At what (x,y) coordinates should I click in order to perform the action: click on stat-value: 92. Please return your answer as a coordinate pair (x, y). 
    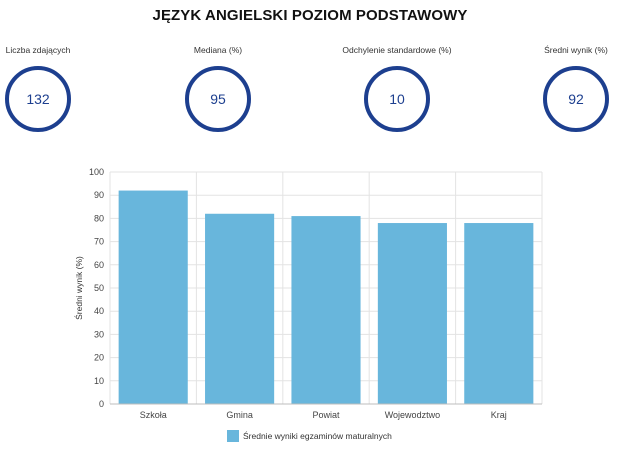
    Looking at the image, I should click on (576, 99).